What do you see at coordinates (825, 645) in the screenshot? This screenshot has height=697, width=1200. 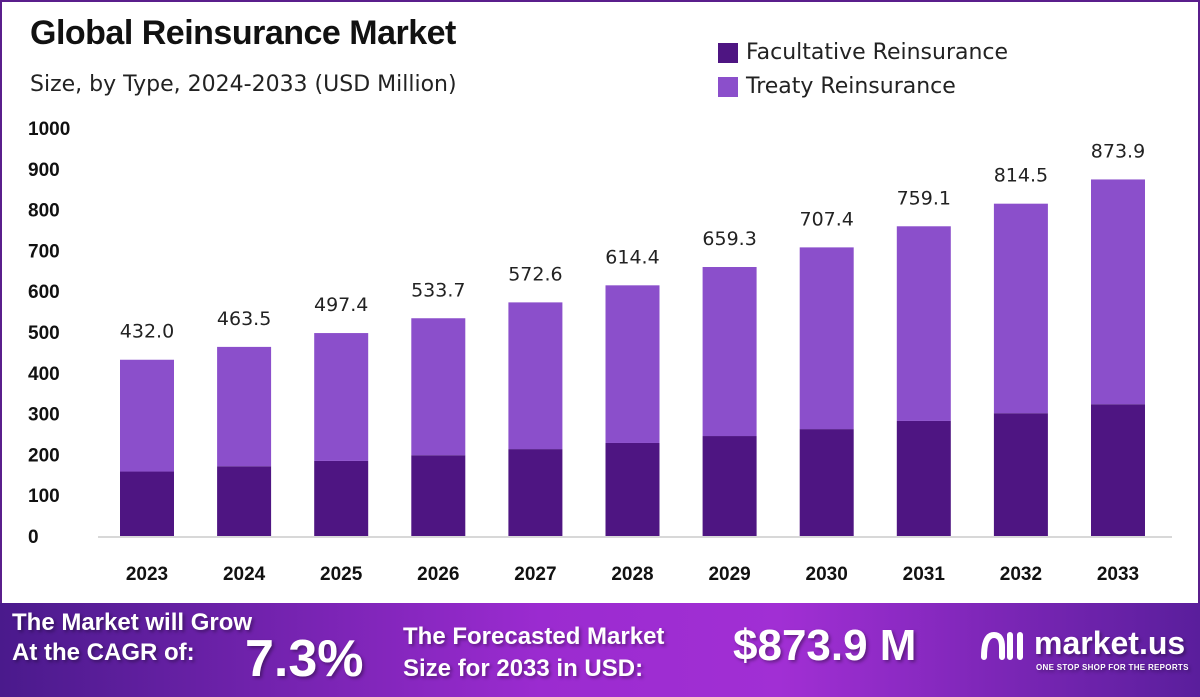 I see `forecast-value: $873.9 M` at bounding box center [825, 645].